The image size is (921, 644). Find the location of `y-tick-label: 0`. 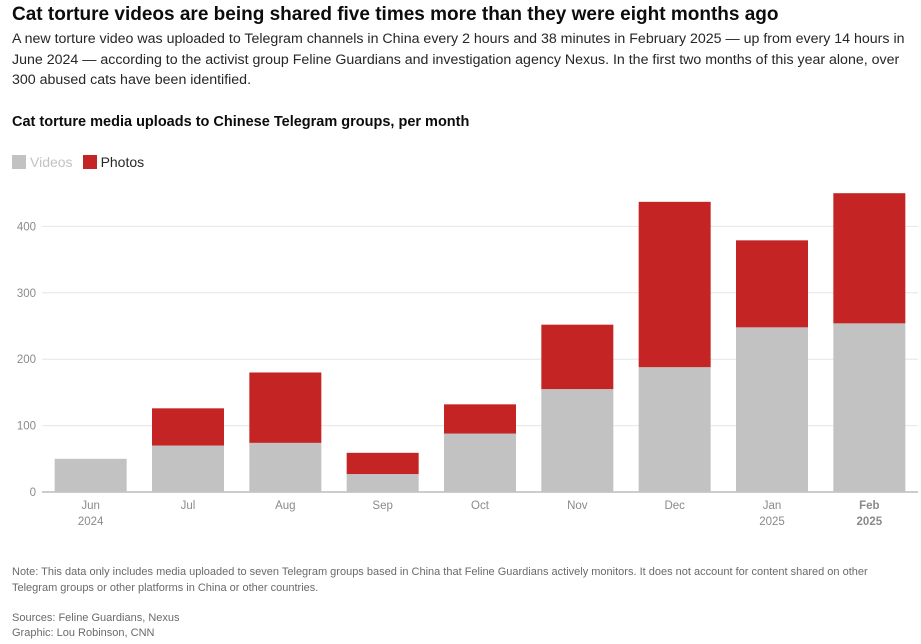

y-tick-label: 0 is located at coordinates (33, 493).